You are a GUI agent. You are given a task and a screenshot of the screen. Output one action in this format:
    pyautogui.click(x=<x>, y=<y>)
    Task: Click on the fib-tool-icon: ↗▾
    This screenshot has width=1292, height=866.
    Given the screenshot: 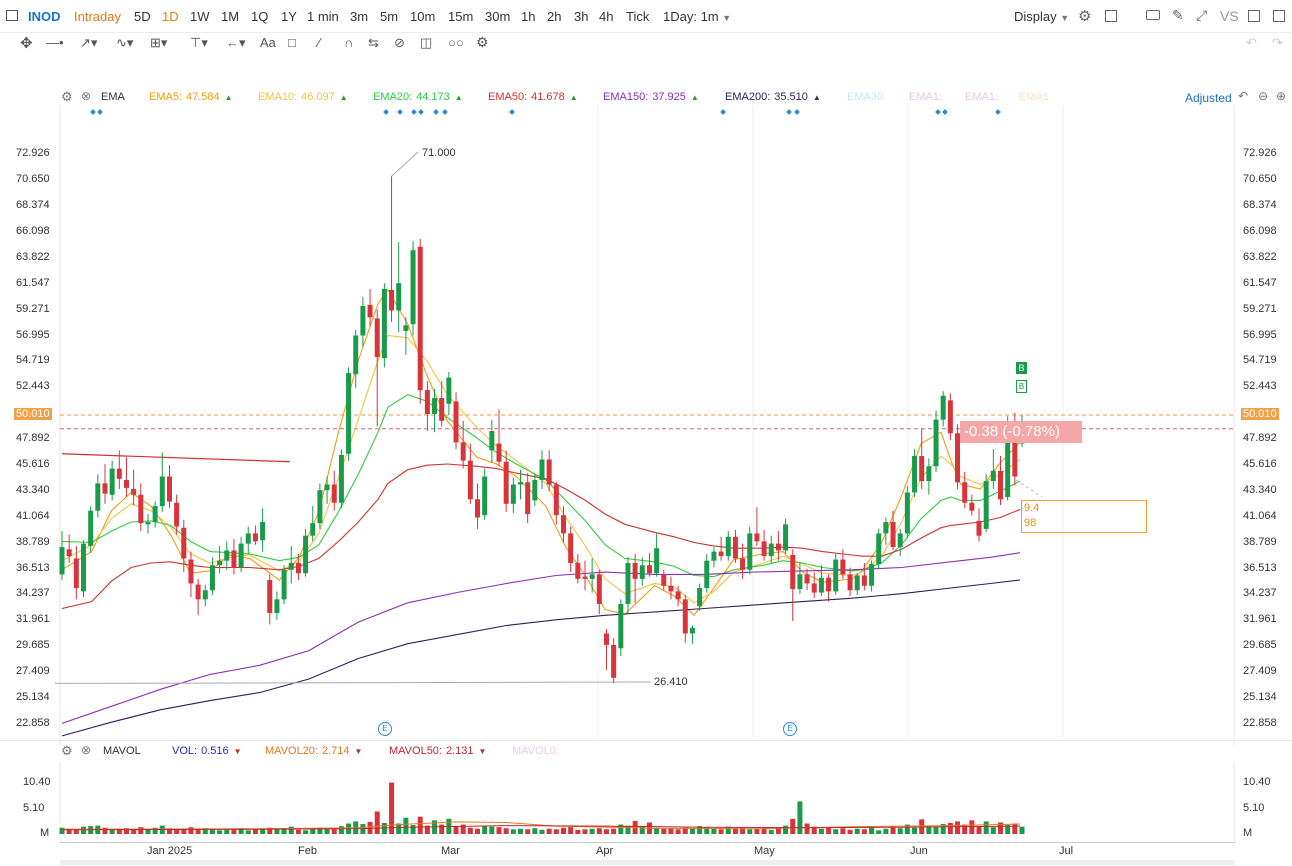 What is the action you would take?
    pyautogui.click(x=89, y=42)
    